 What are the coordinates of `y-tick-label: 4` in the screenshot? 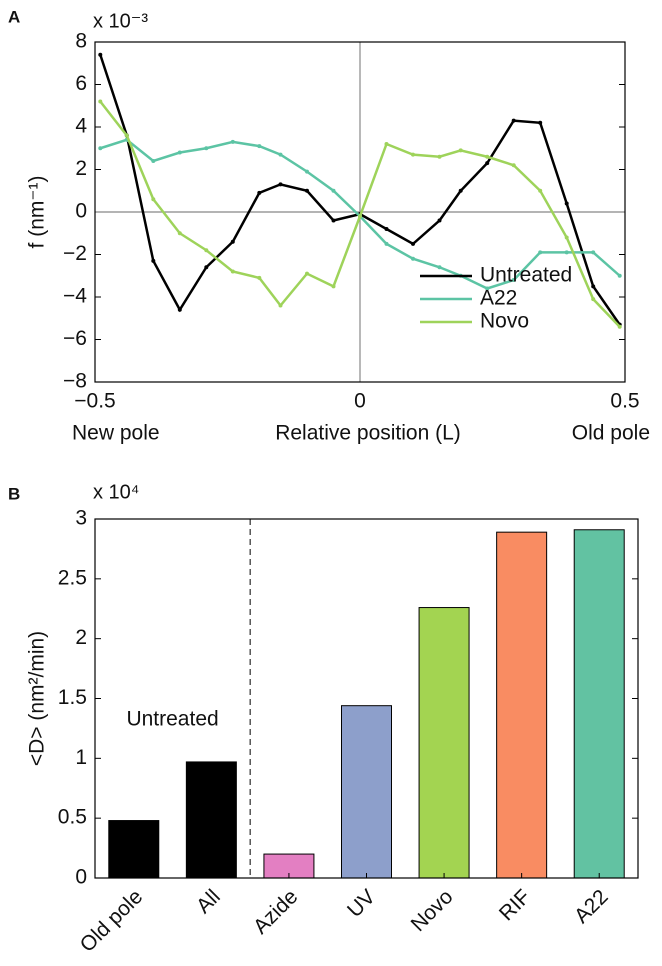 It's located at (81, 126).